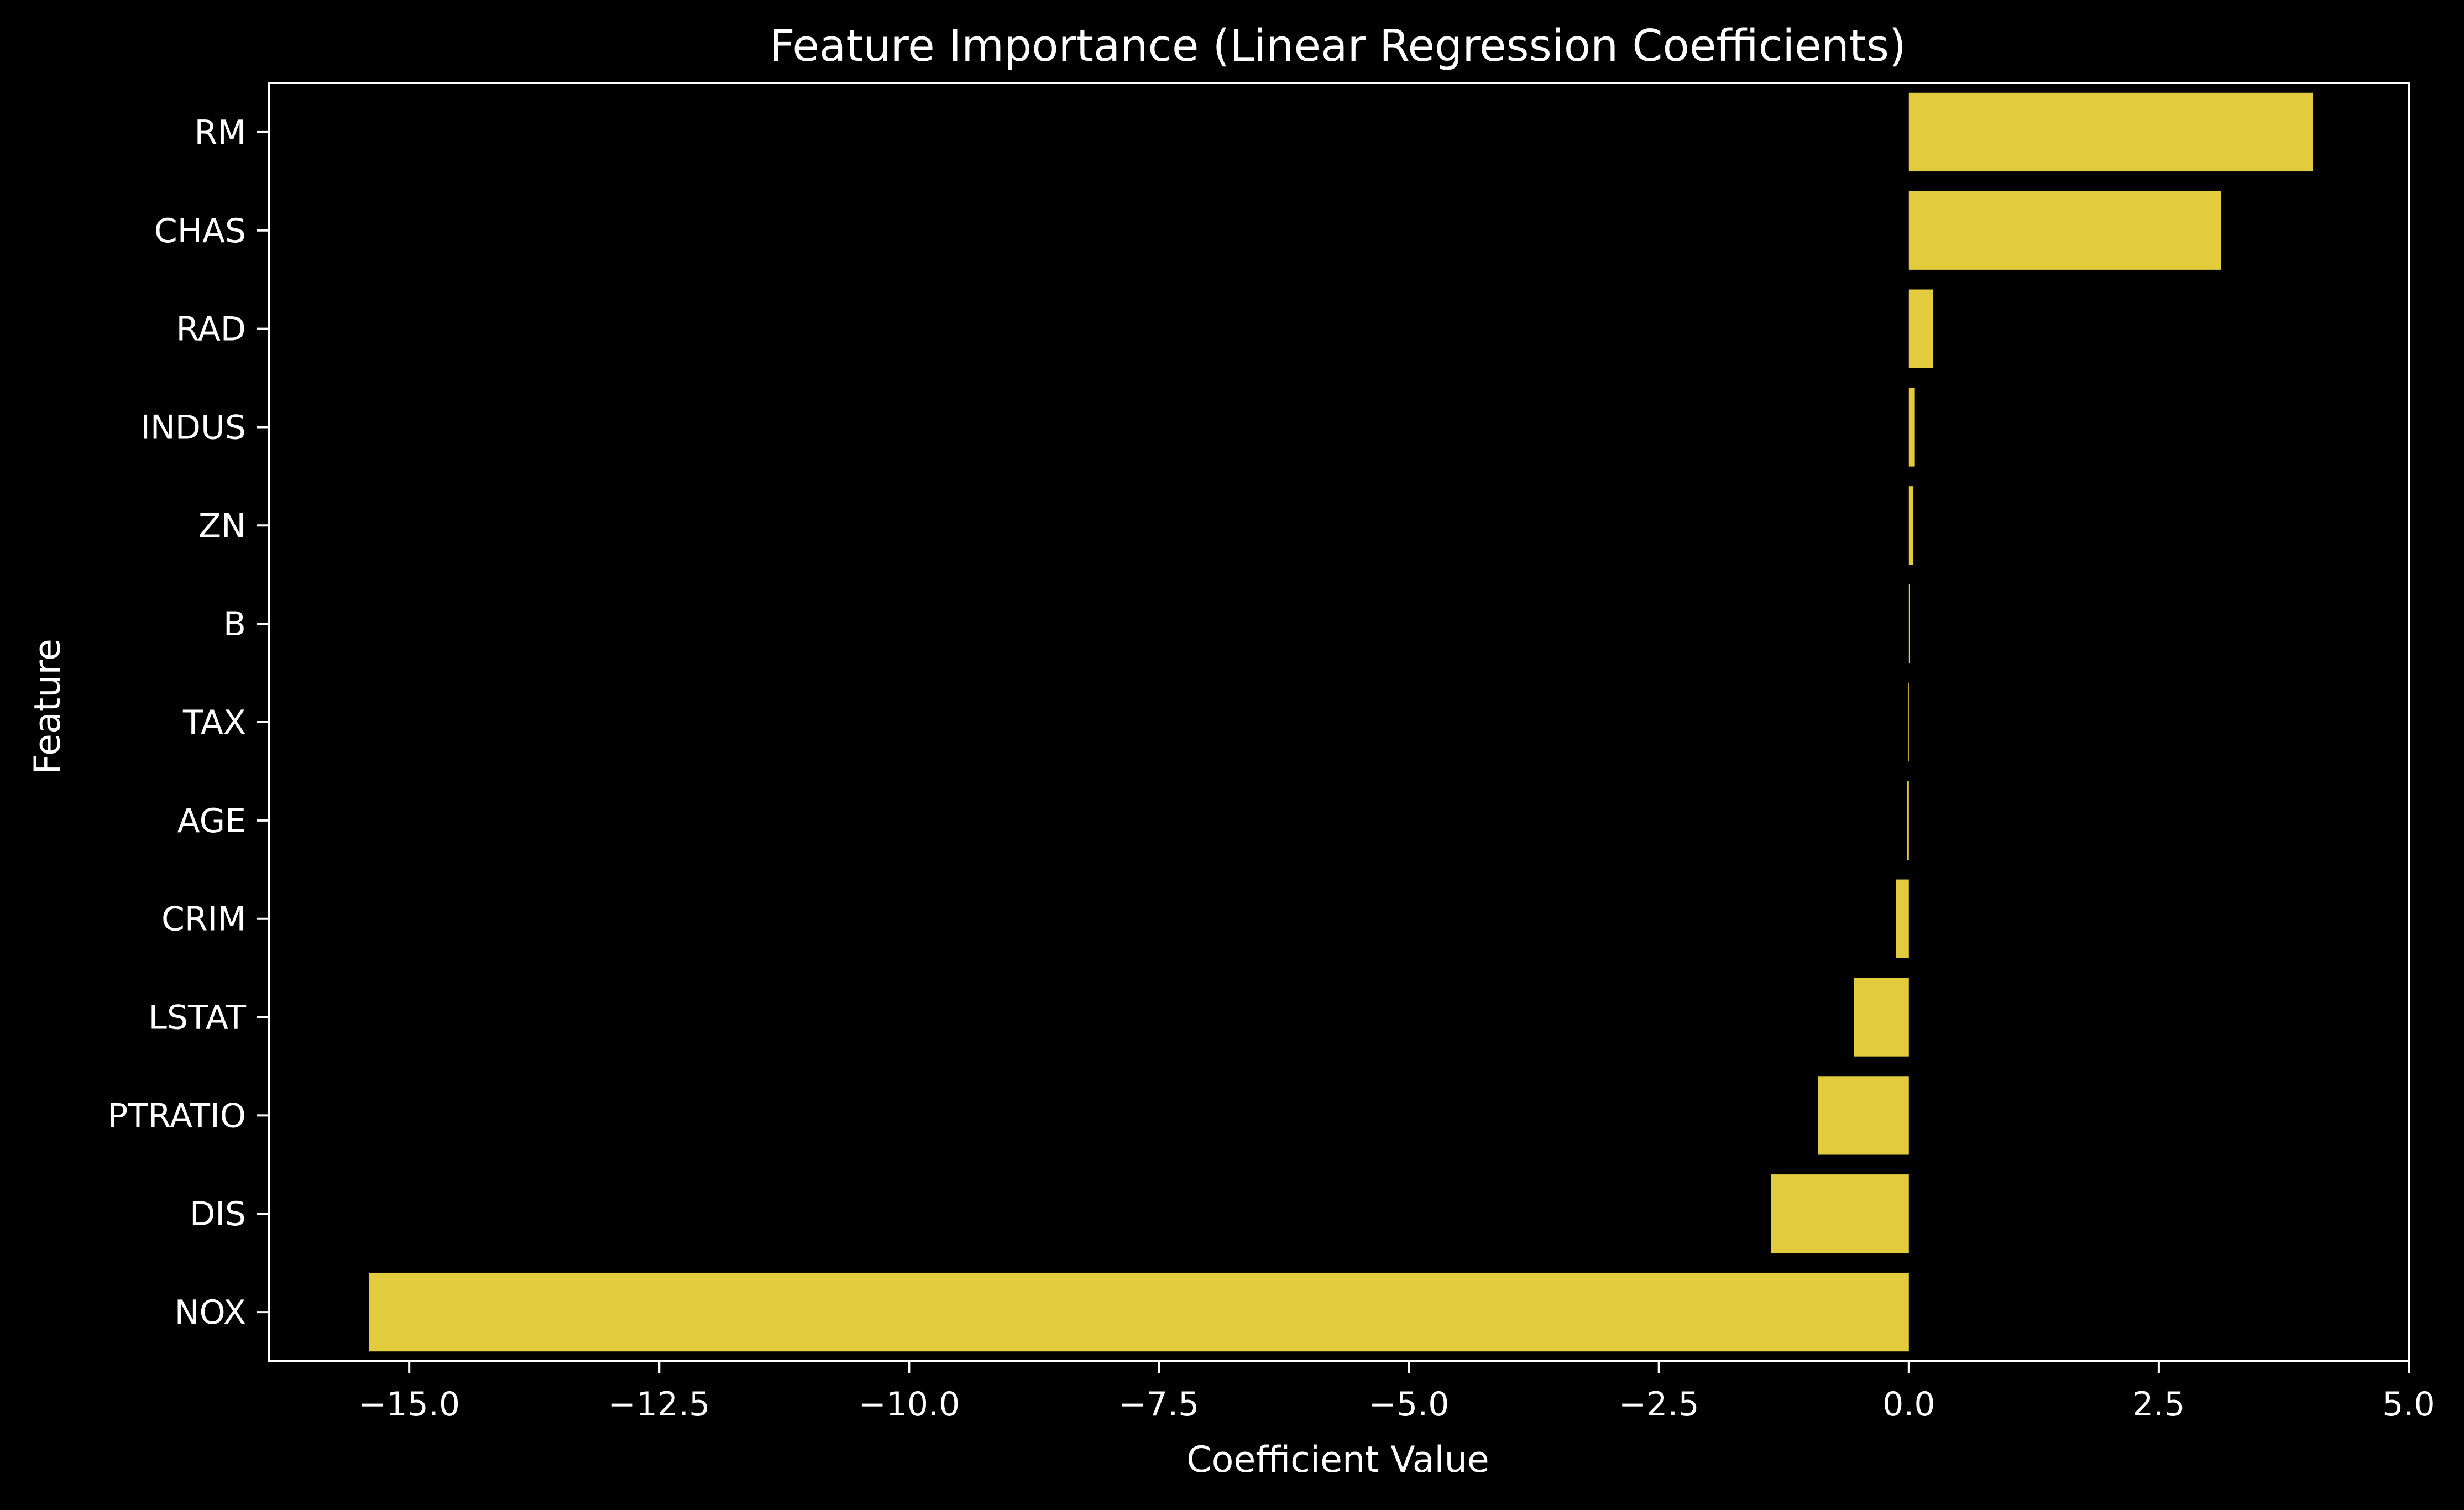 This screenshot has width=2464, height=1510. Describe the element at coordinates (1902, 918) in the screenshot. I see `bar-crim` at that location.